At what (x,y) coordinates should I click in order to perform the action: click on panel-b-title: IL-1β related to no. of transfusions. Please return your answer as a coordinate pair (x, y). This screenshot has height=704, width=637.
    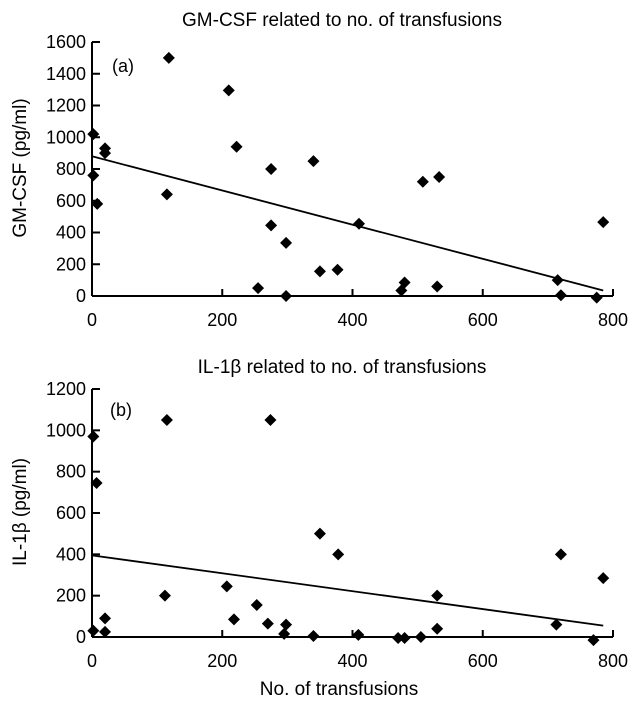
    Looking at the image, I should click on (342, 367).